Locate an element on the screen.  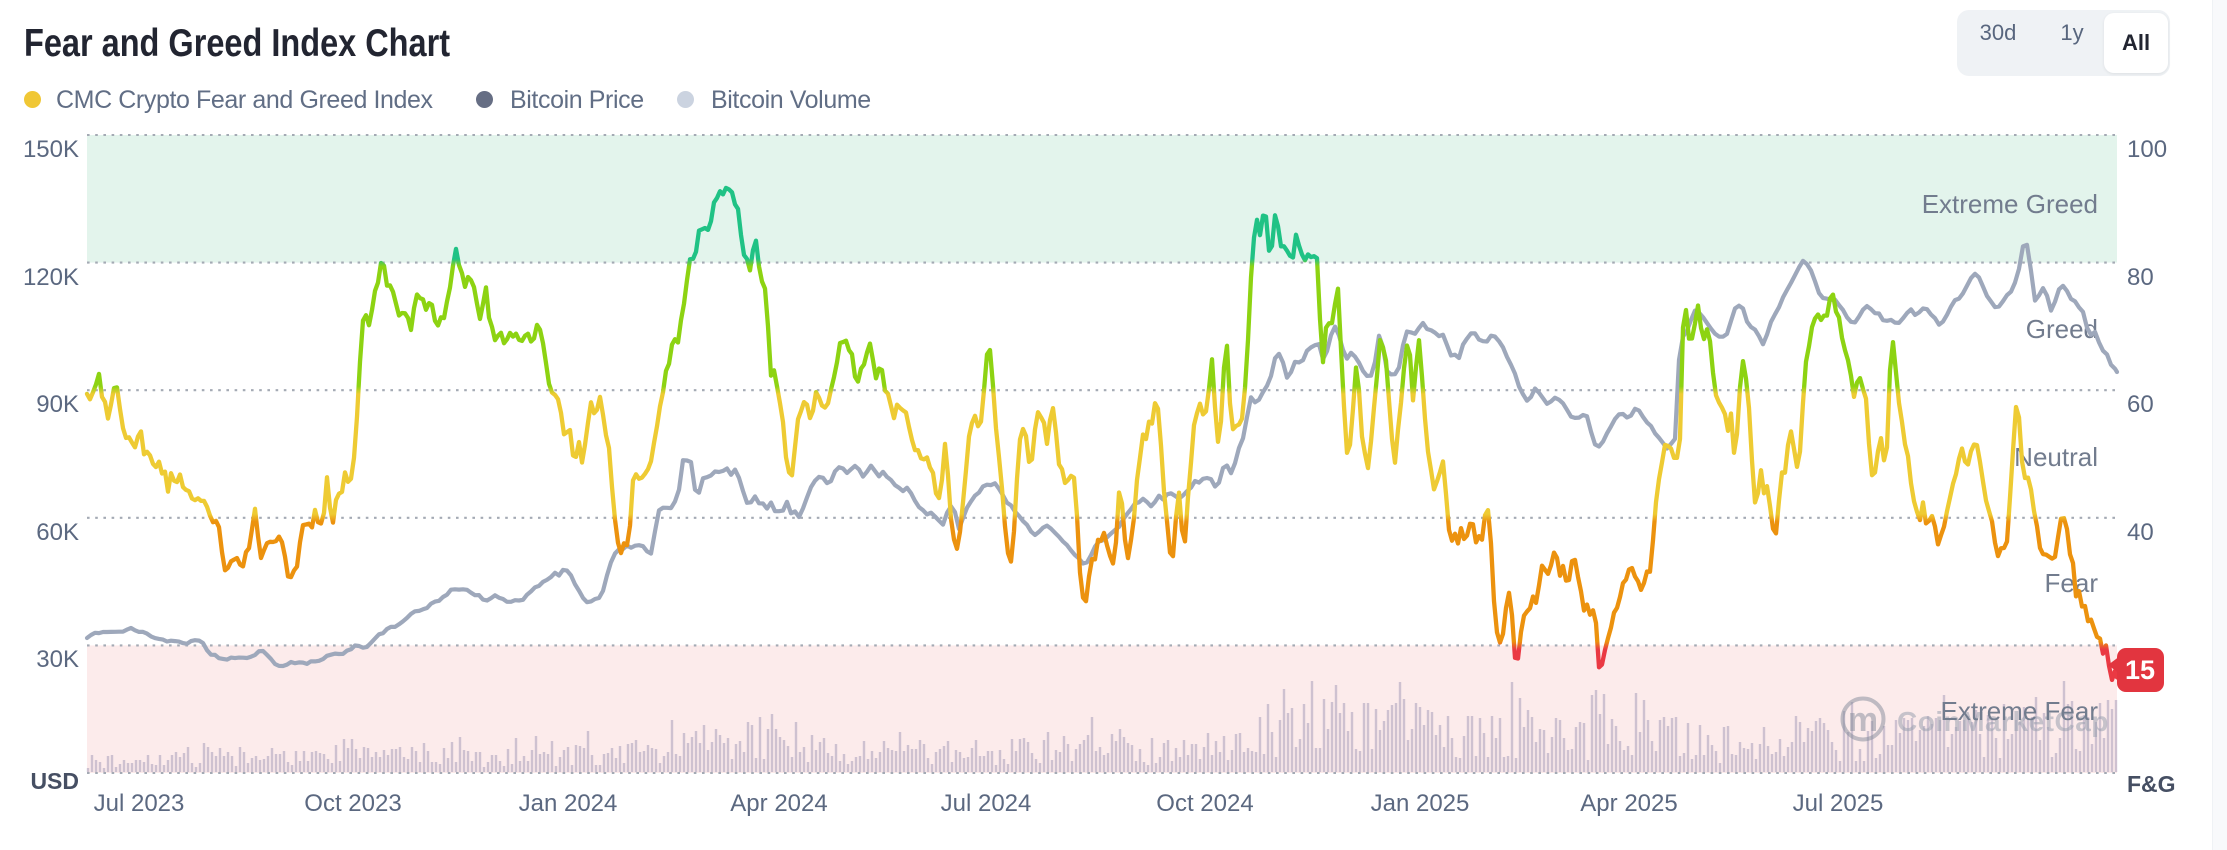
svg-text: Apr 2025 is located at coordinates (1628, 803).